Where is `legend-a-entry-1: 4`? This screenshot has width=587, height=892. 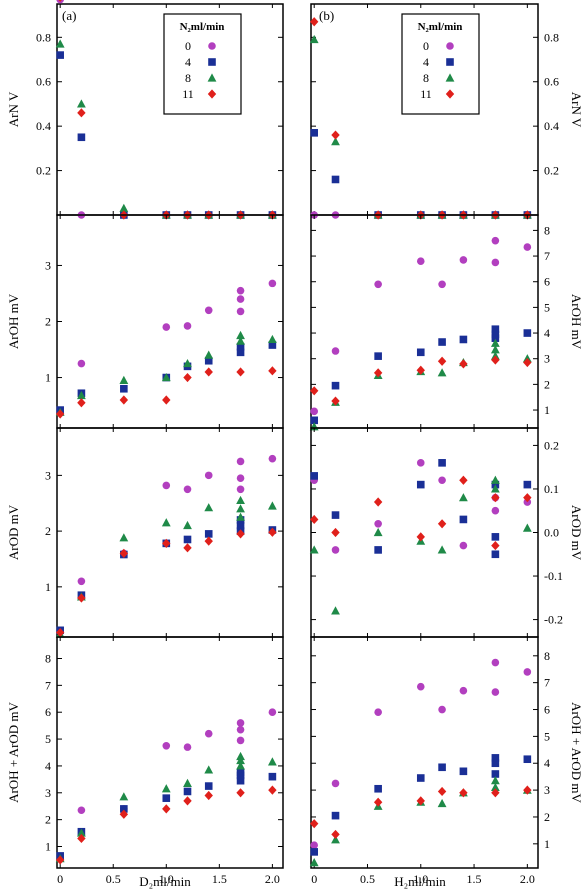
legend-a-entry-1: 4 is located at coordinates (188, 62).